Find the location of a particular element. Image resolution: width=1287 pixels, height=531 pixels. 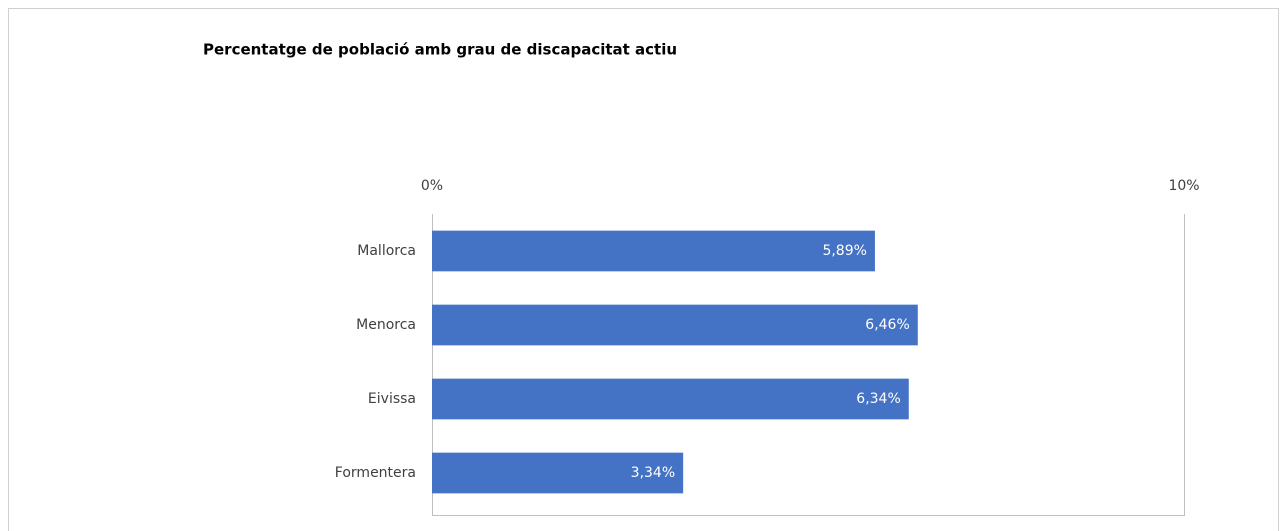

x-tick-label: 0% is located at coordinates (432, 186).